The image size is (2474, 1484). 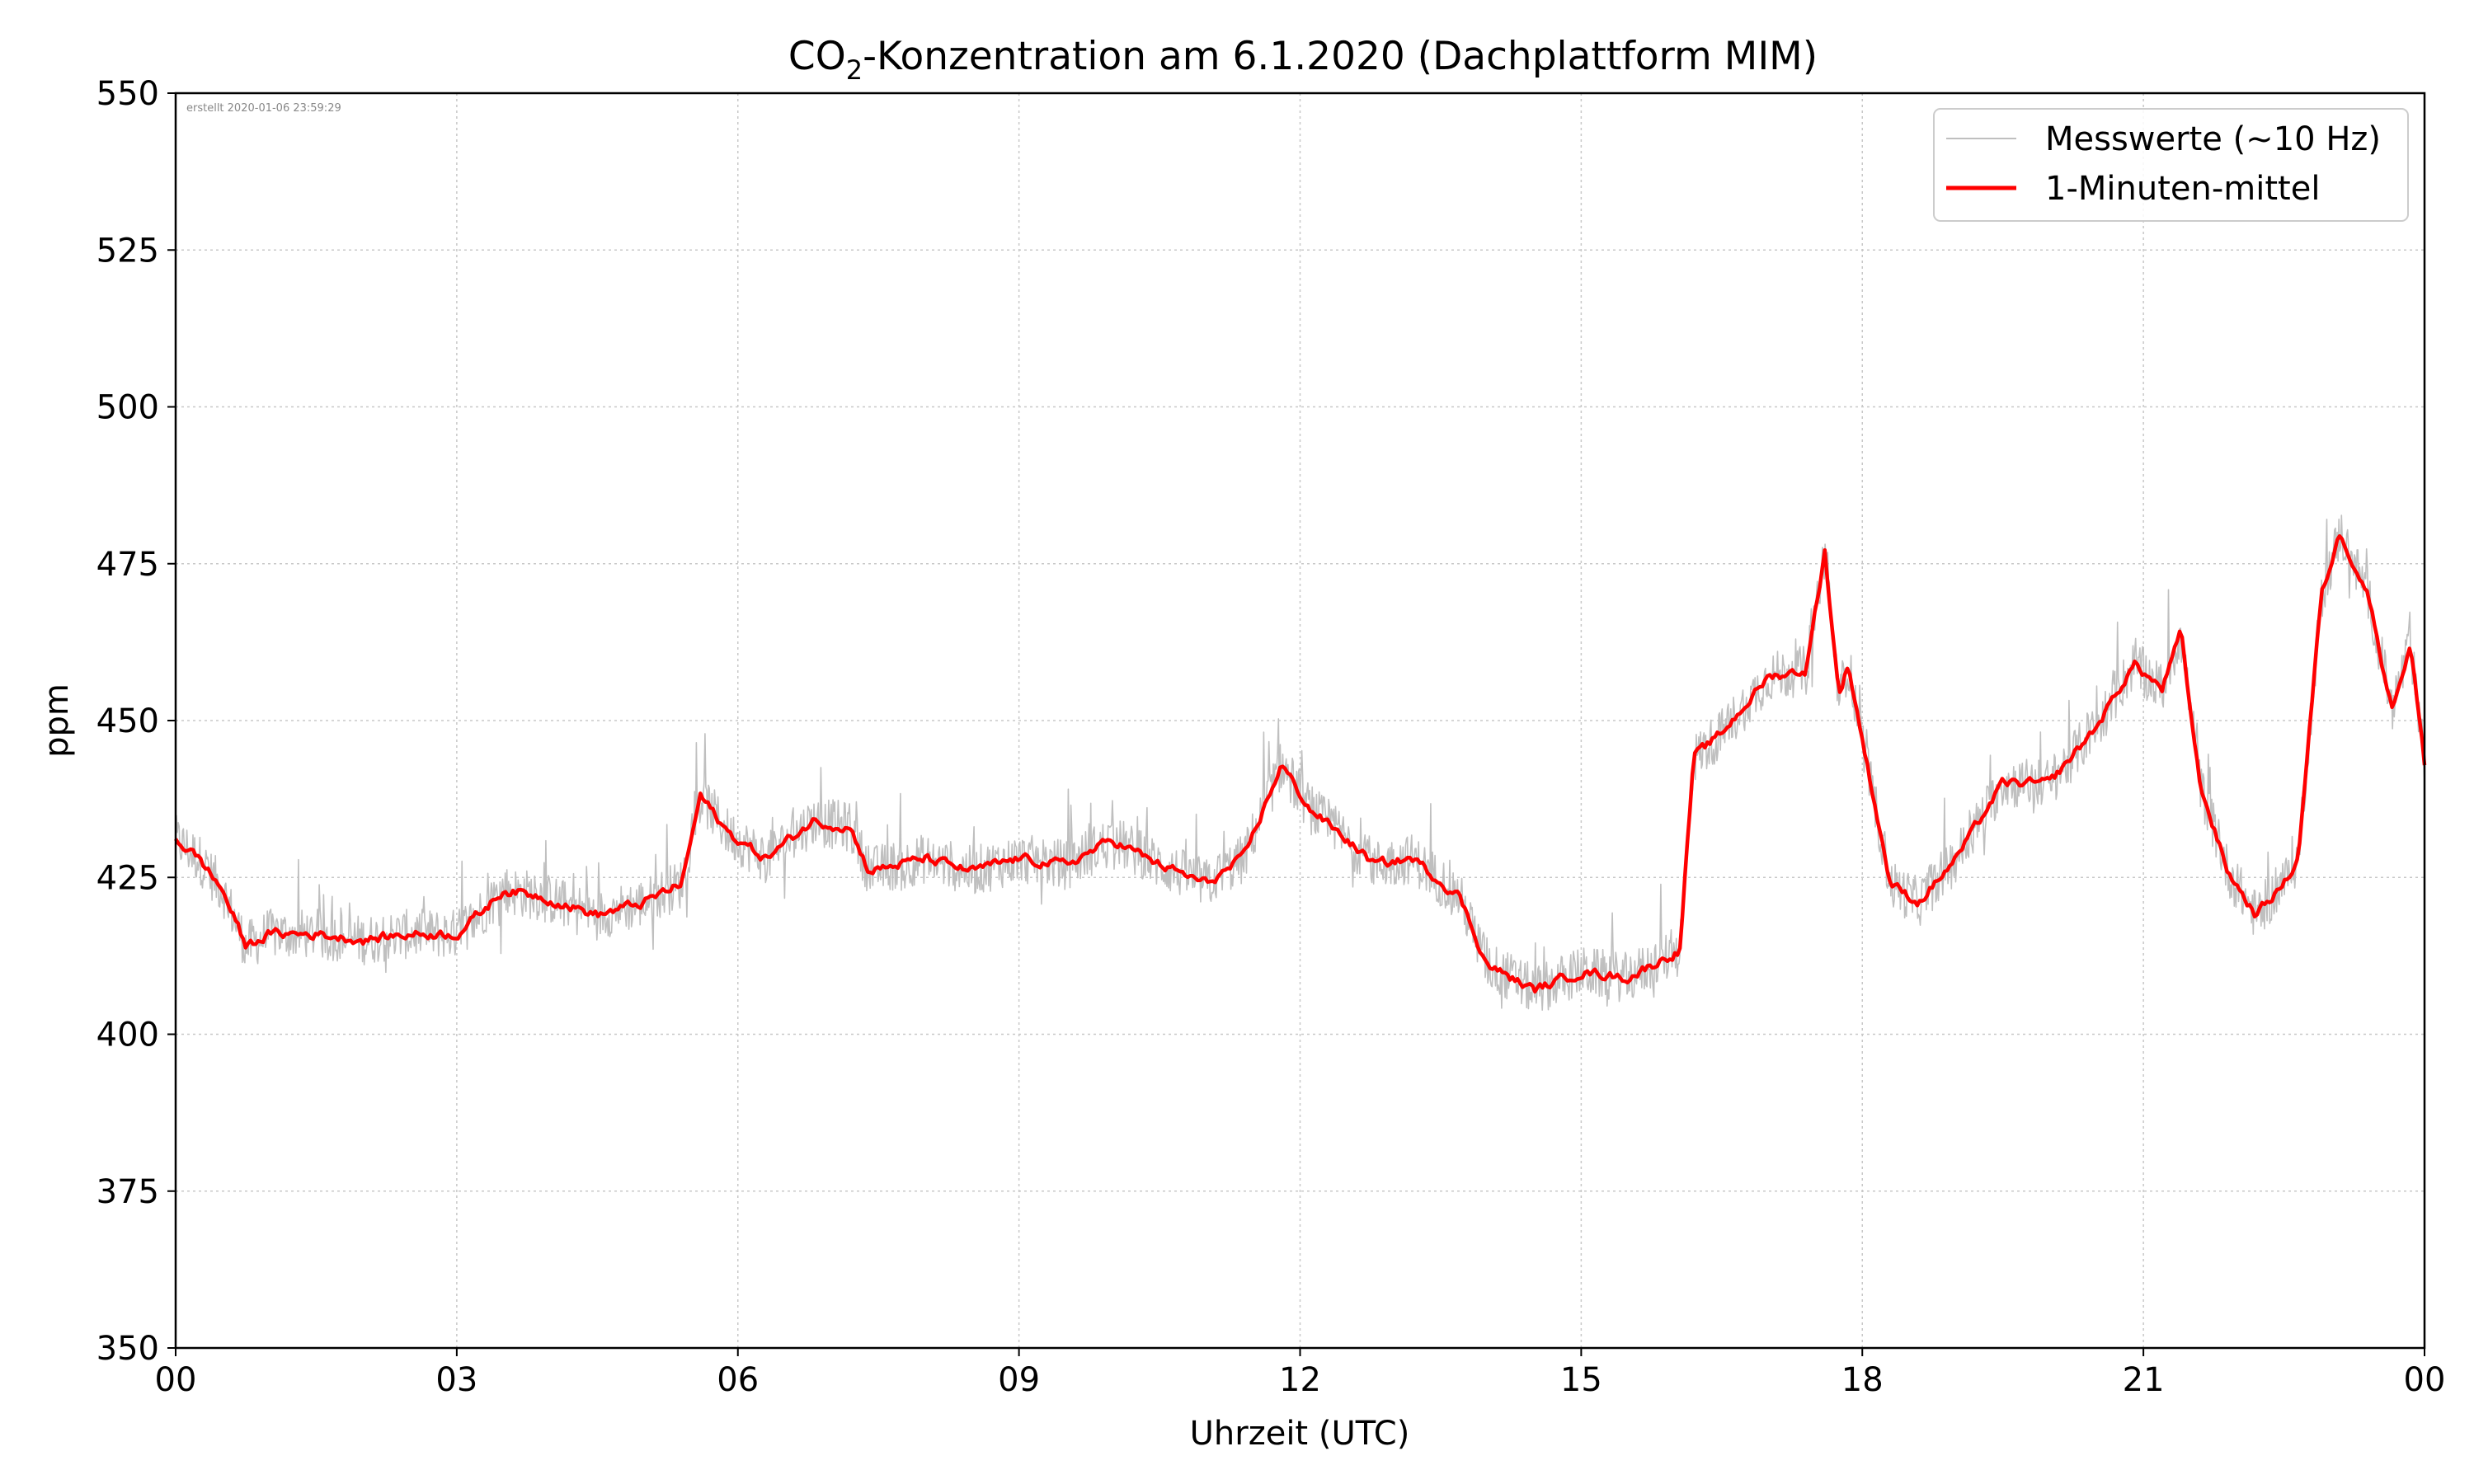 I want to click on y-tick-label: 400, so click(x=127, y=1035).